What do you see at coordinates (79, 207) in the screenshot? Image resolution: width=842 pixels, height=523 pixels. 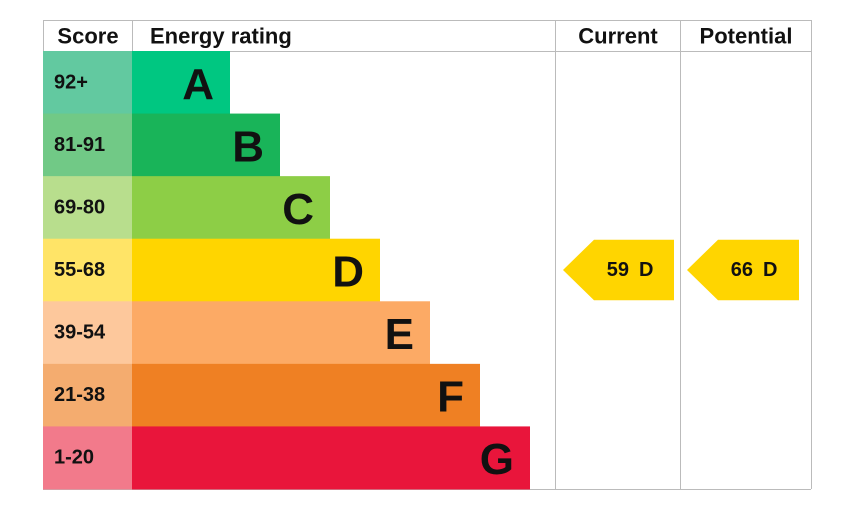 I see `score-label: 69-80` at bounding box center [79, 207].